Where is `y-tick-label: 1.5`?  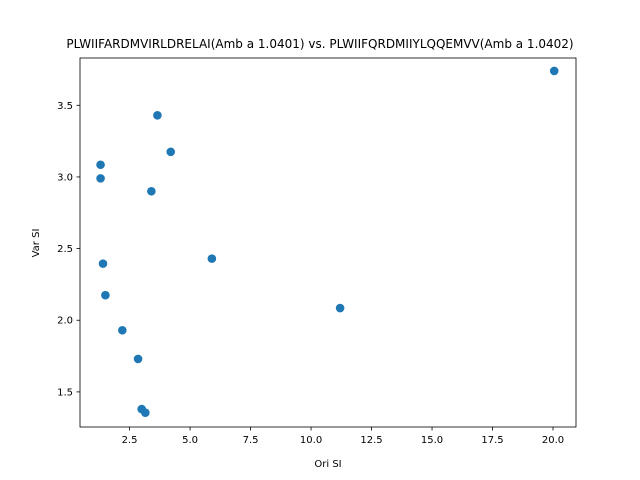 y-tick-label: 1.5 is located at coordinates (65, 392).